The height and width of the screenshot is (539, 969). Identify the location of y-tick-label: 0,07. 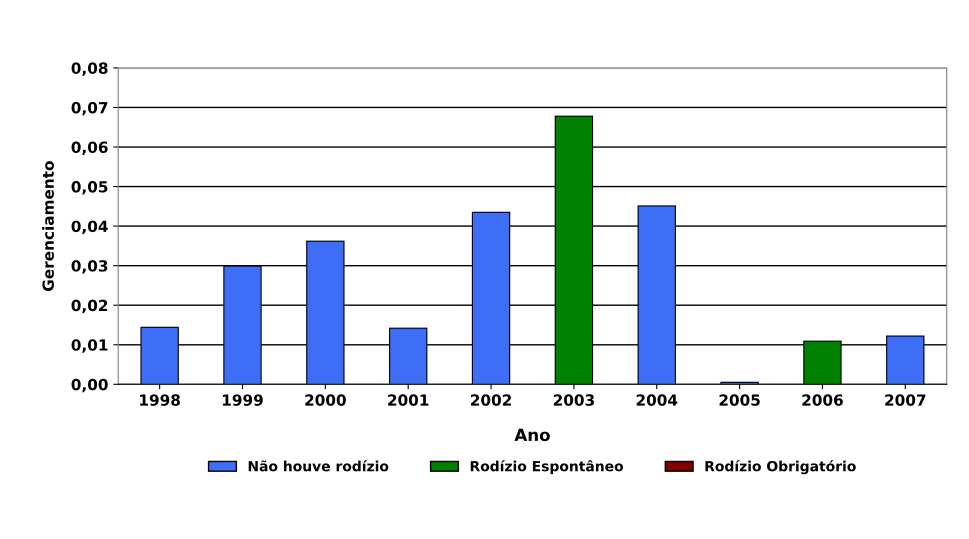
(90, 109).